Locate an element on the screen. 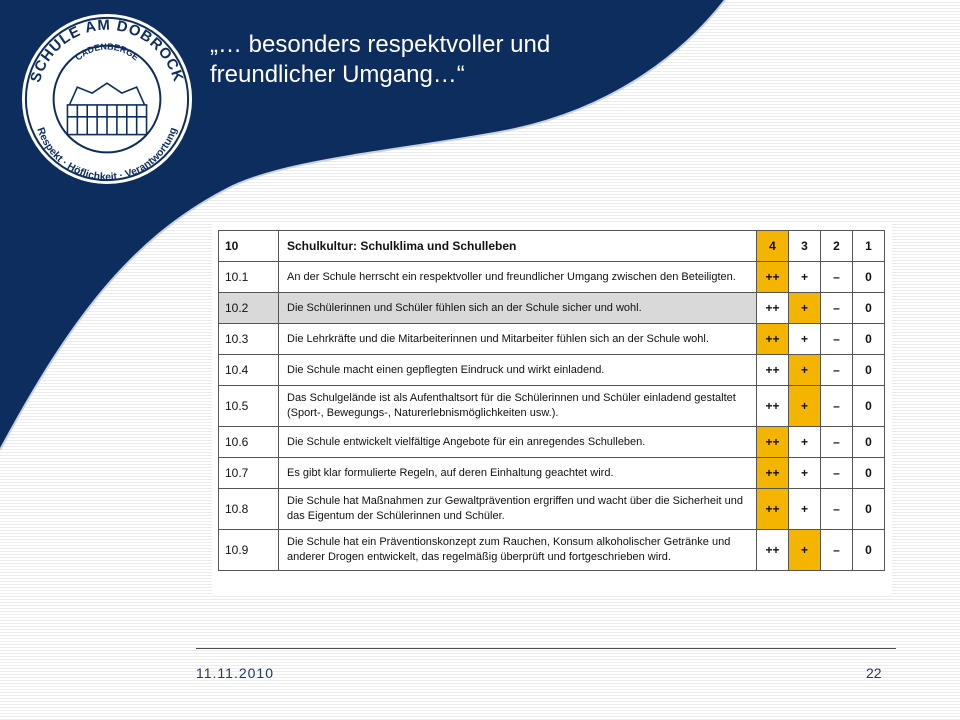 The image size is (960, 720). row-number: 10.4 is located at coordinates (248, 370).